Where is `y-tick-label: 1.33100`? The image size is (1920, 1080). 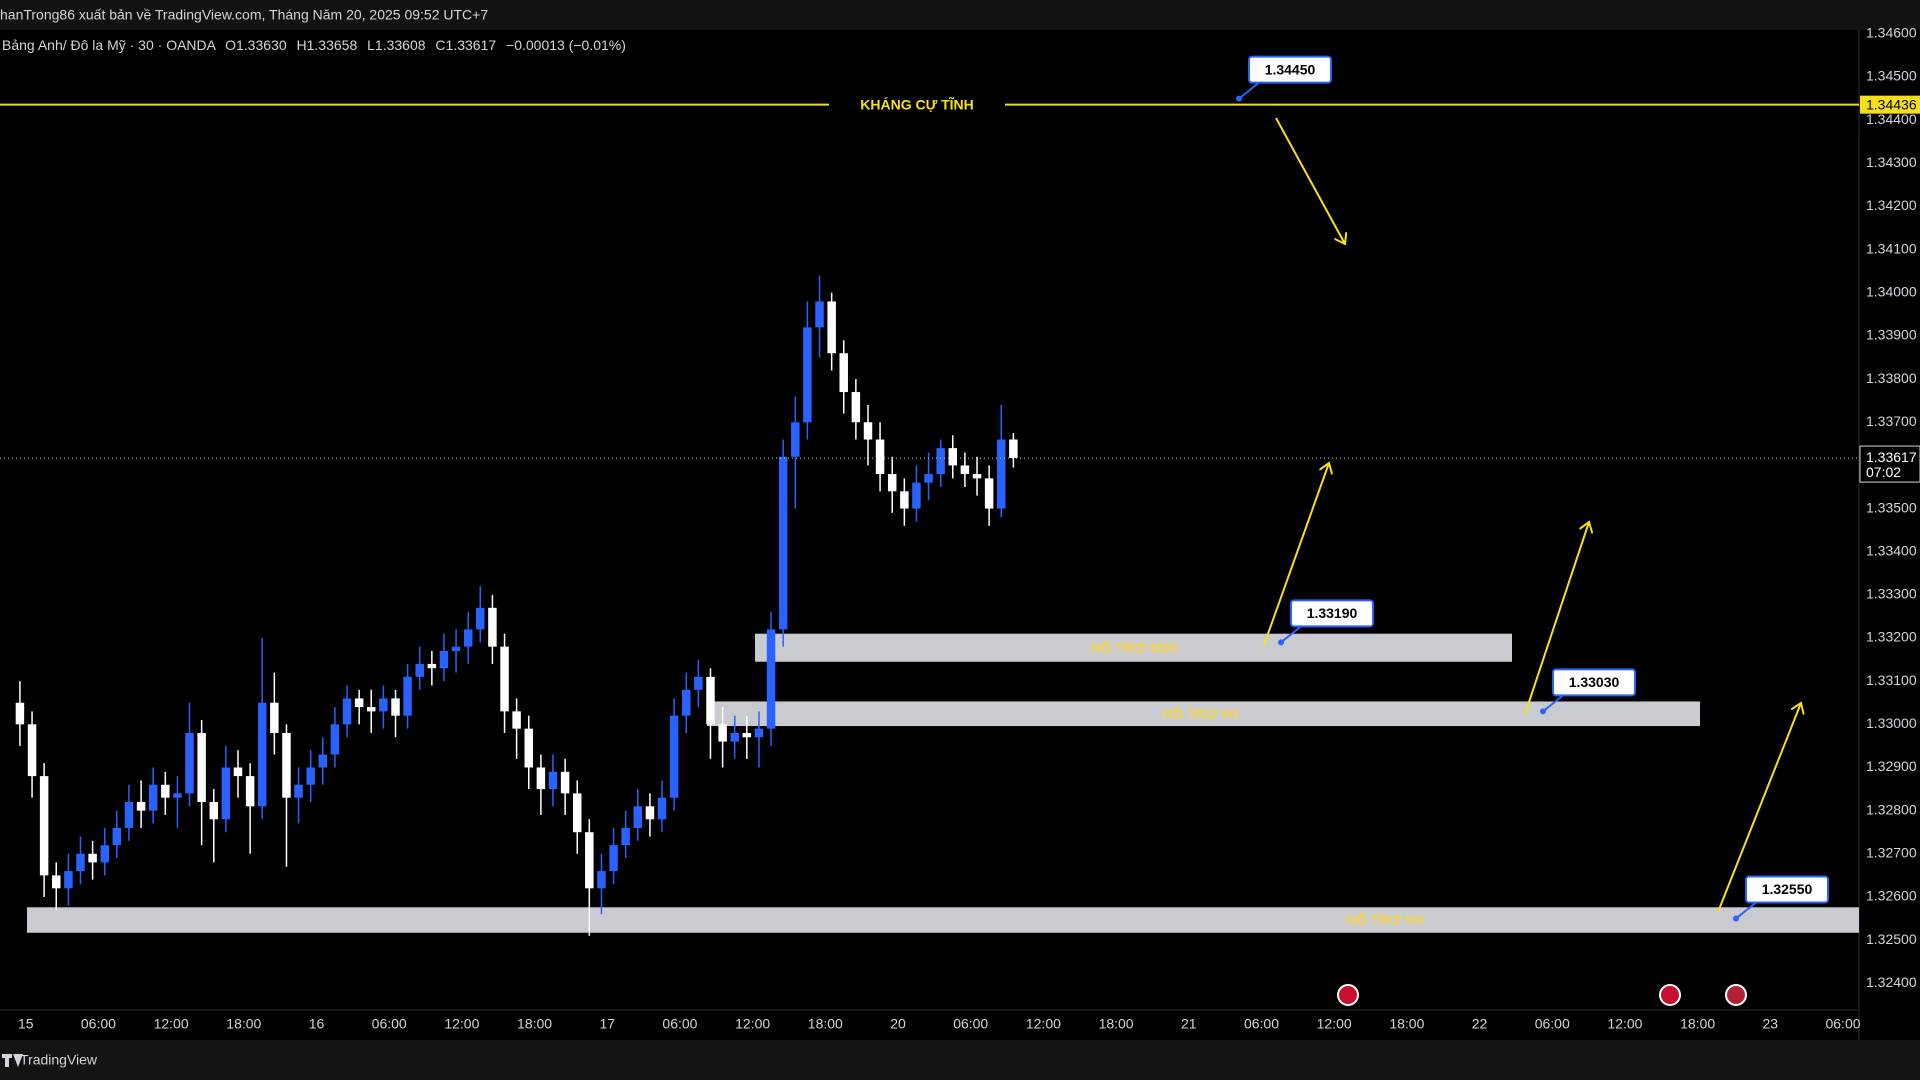
y-tick-label: 1.33100 is located at coordinates (1891, 680).